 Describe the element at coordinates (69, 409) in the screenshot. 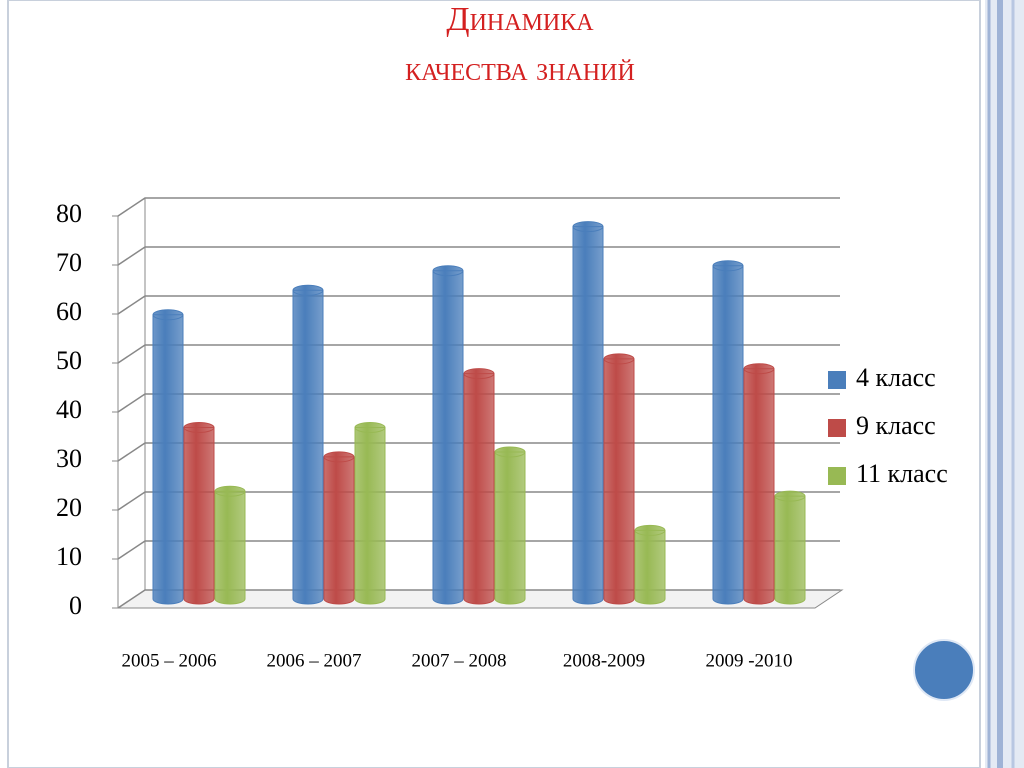

I see `y-tick-label: 40` at that location.